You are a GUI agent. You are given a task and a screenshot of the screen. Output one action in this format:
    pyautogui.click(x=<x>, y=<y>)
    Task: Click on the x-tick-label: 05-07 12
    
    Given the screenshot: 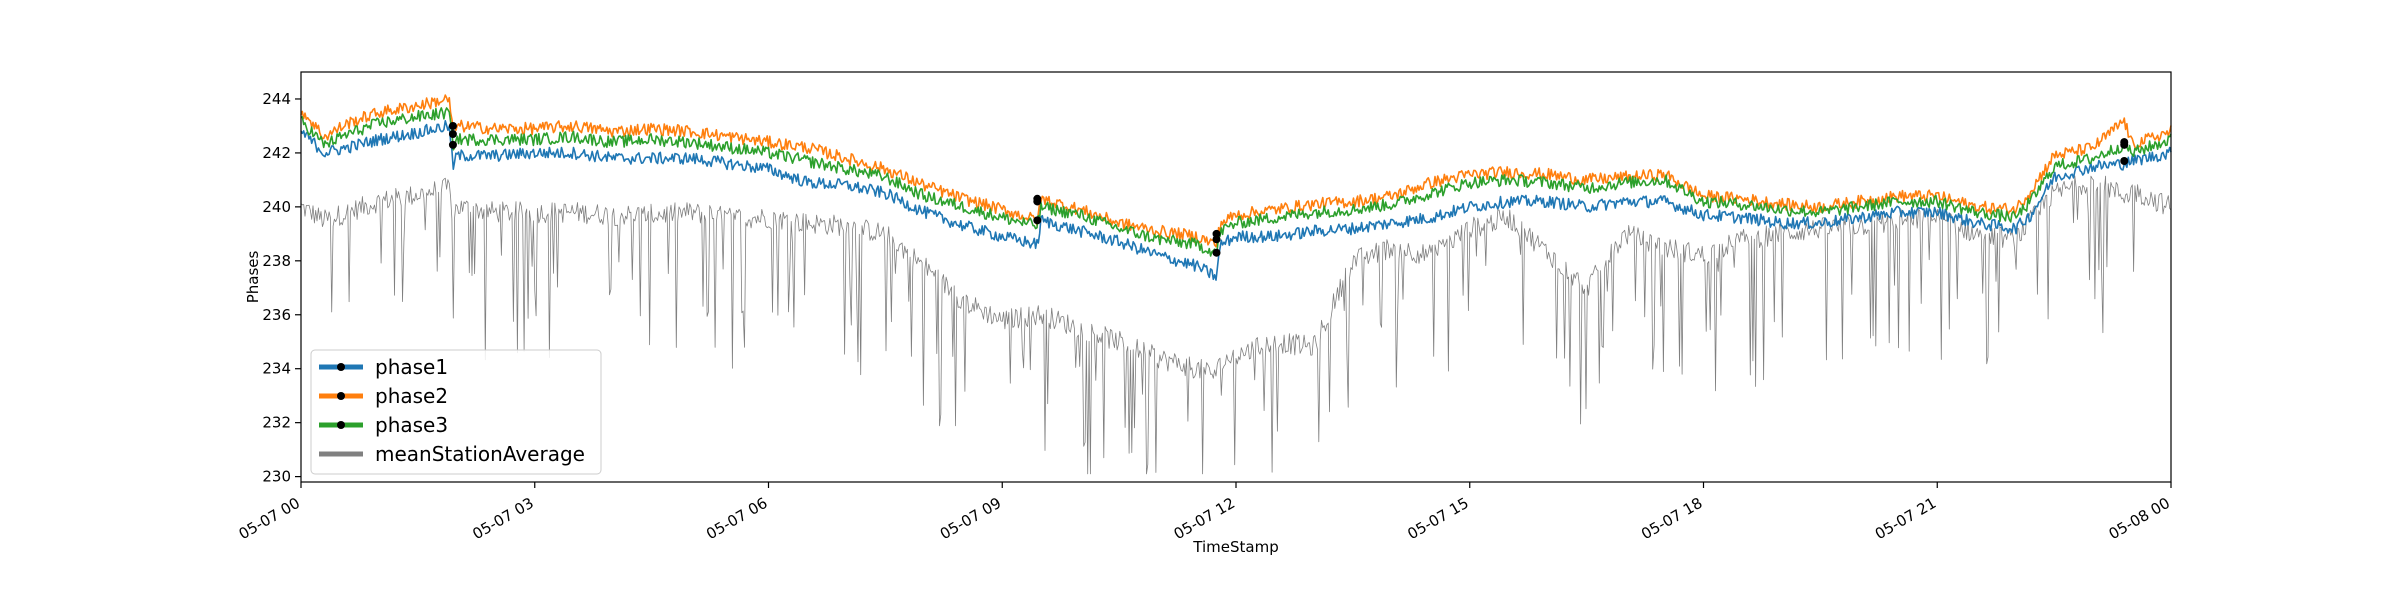 What is the action you would take?
    pyautogui.click(x=1204, y=518)
    